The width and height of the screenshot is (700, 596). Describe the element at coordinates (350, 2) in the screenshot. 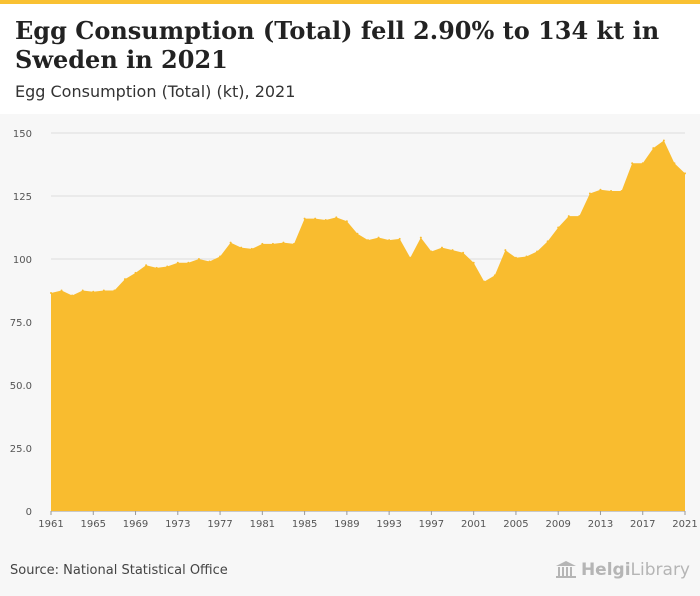

I see `accent-bar` at that location.